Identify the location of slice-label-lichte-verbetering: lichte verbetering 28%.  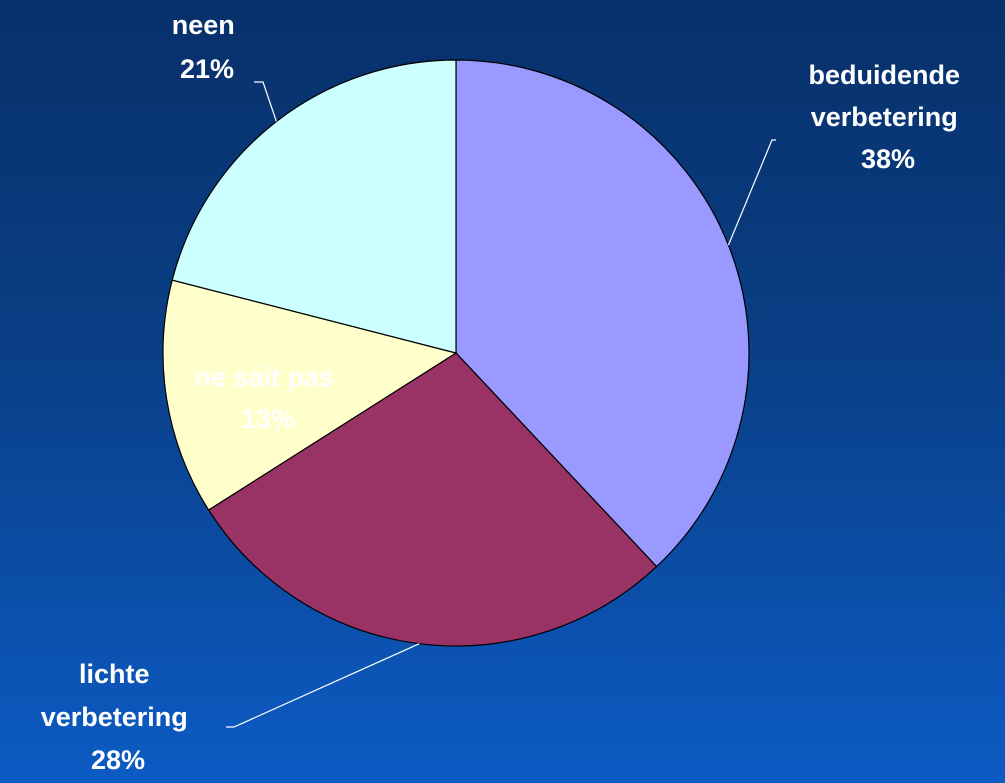
(118, 717).